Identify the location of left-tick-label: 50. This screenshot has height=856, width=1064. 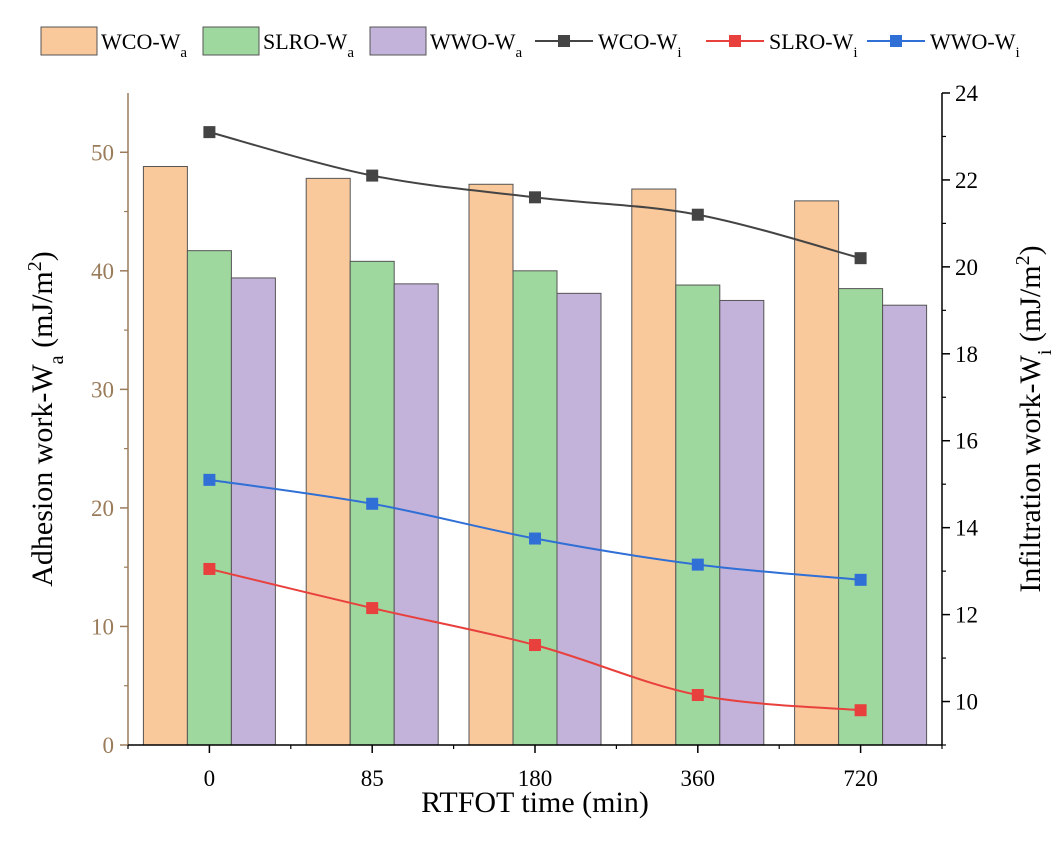
(102, 152).